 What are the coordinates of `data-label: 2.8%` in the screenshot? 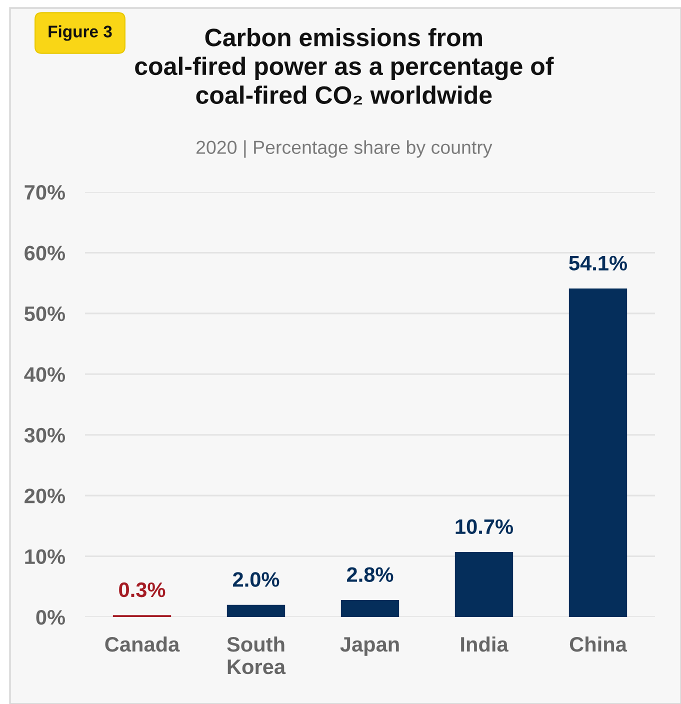 It's located at (370, 574).